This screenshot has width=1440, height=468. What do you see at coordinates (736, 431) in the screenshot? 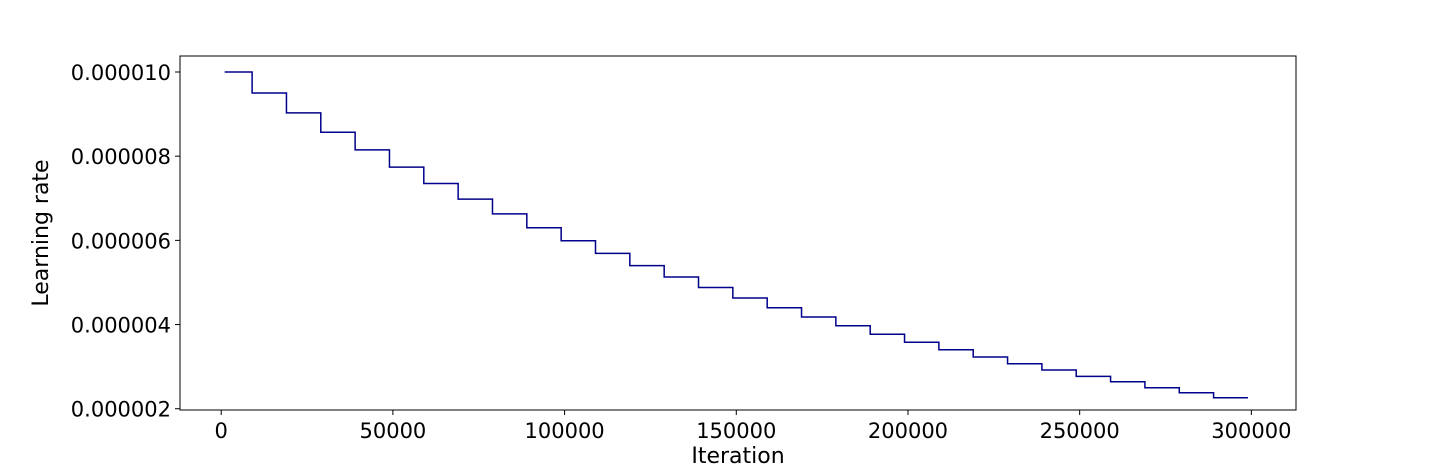
I see `x-tick-label: 150000` at bounding box center [736, 431].